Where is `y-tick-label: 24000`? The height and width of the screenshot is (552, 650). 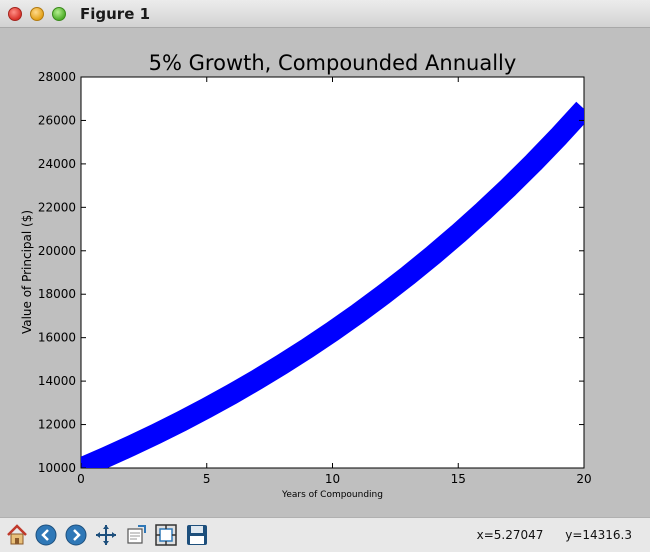 y-tick-label: 24000 is located at coordinates (57, 164).